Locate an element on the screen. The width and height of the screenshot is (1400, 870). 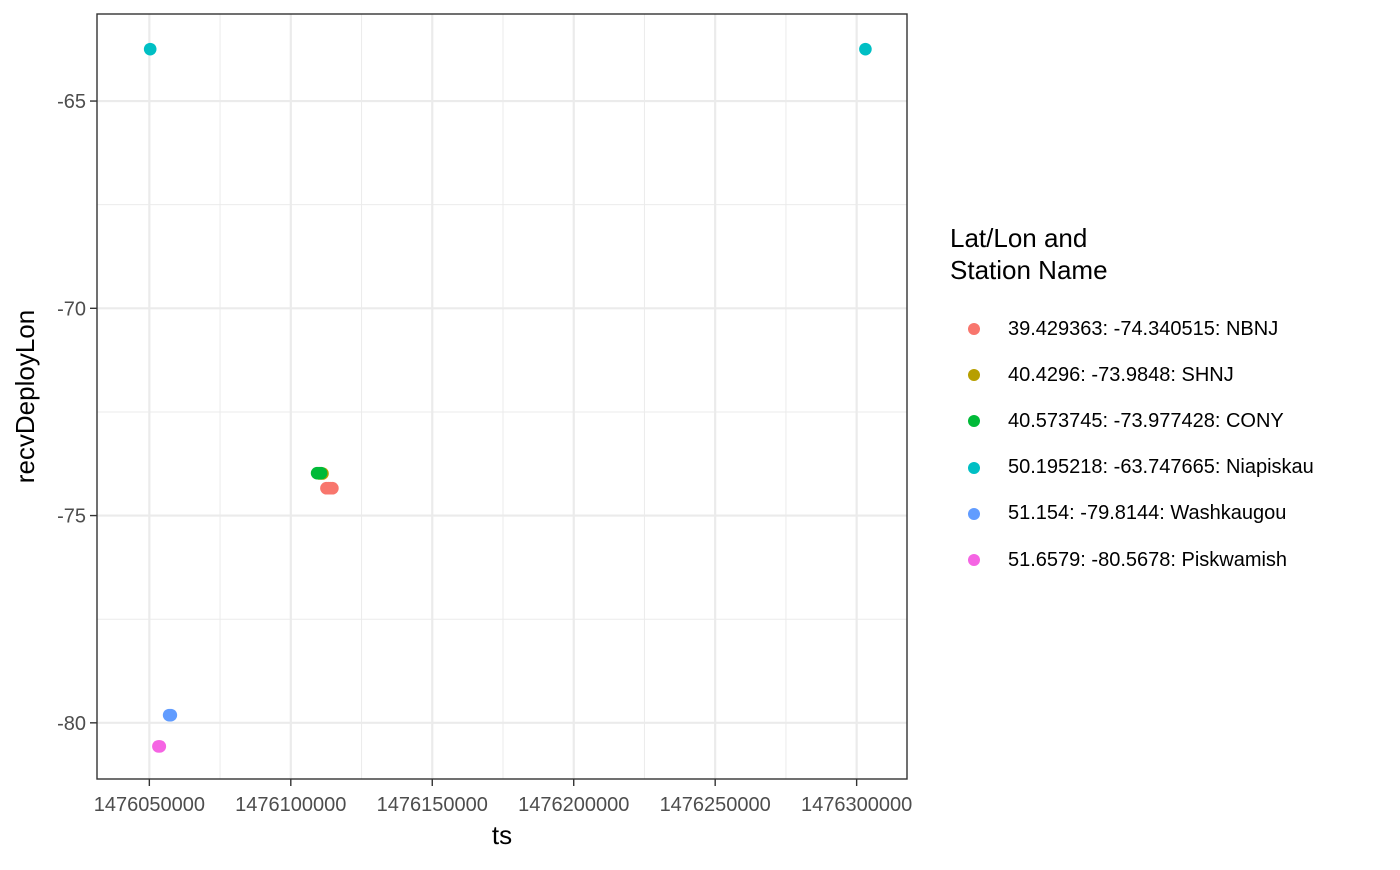
legend-label: 51.6579: -80.5678: Piskwamish is located at coordinates (1148, 559).